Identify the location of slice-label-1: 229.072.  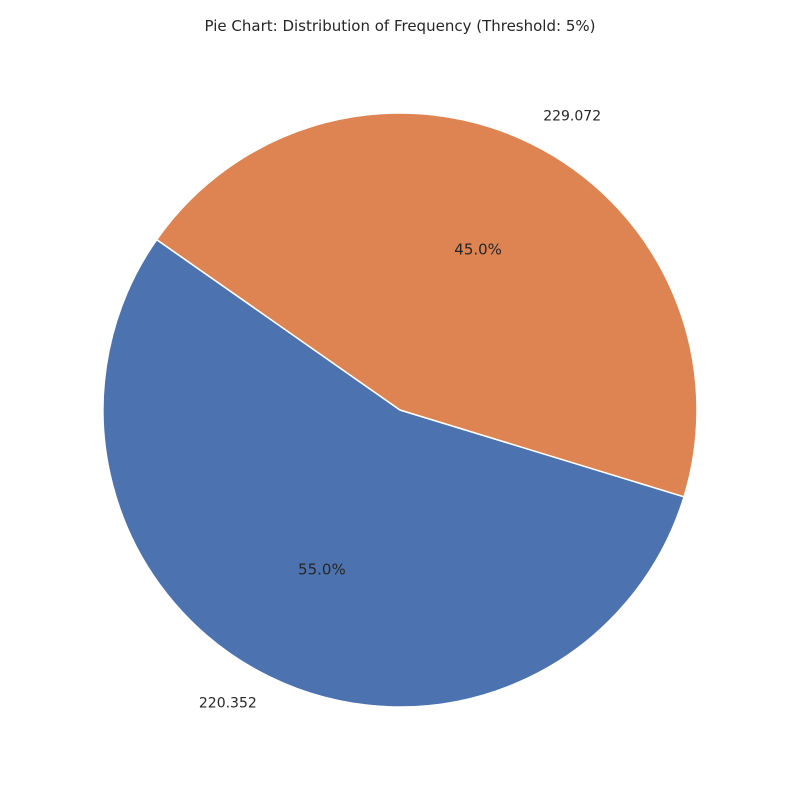
(572, 116).